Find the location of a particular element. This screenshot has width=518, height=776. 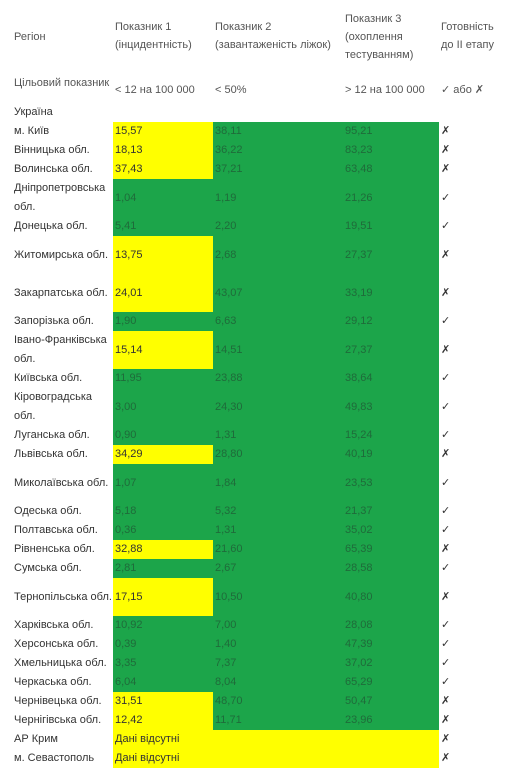

header-indicator-3: Показник 3 (охоплення тестуванням) is located at coordinates (379, 37).